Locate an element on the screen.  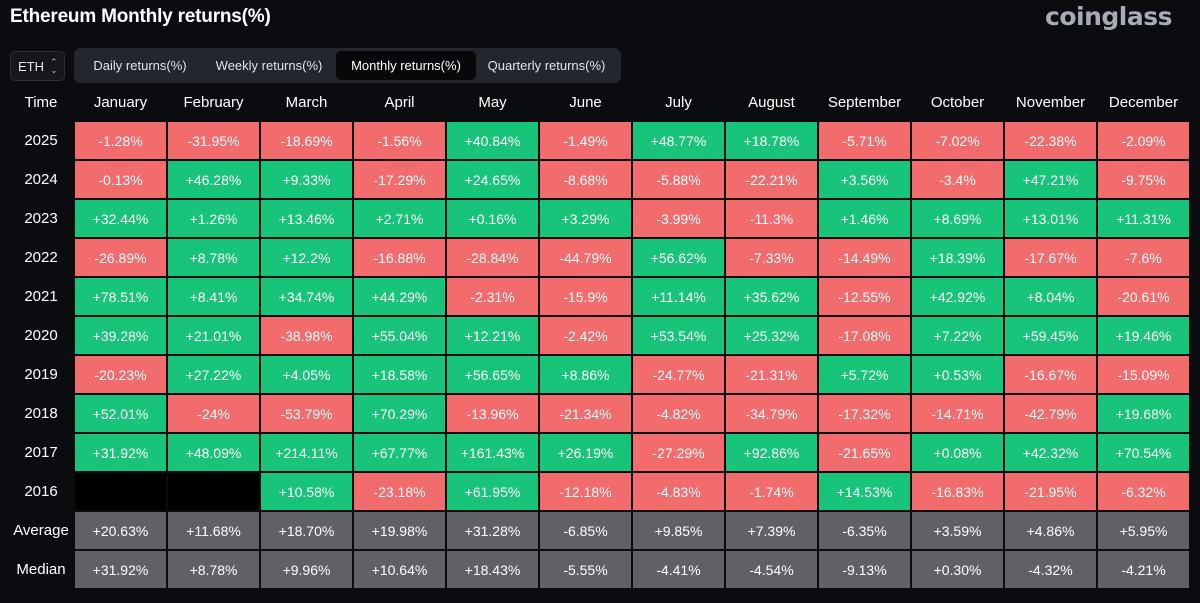
summary-cell-average: +18.70% is located at coordinates (306, 530).